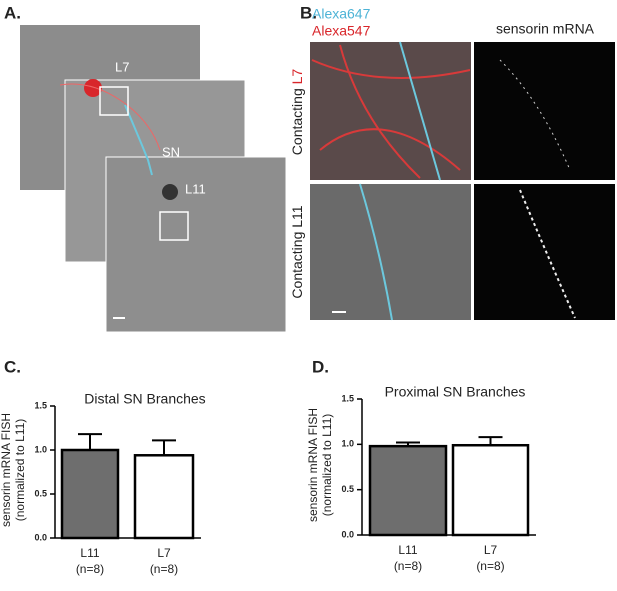 This screenshot has height=591, width=617. What do you see at coordinates (171, 151) in the screenshot?
I see `cell-label: SN` at bounding box center [171, 151].